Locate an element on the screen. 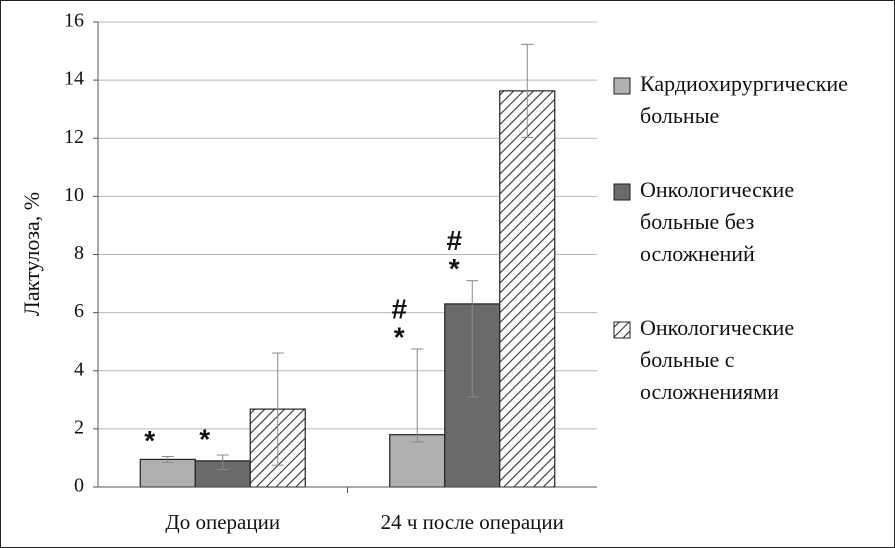  legend-label: Онкологические больные с осложнениями is located at coordinates (717, 359).